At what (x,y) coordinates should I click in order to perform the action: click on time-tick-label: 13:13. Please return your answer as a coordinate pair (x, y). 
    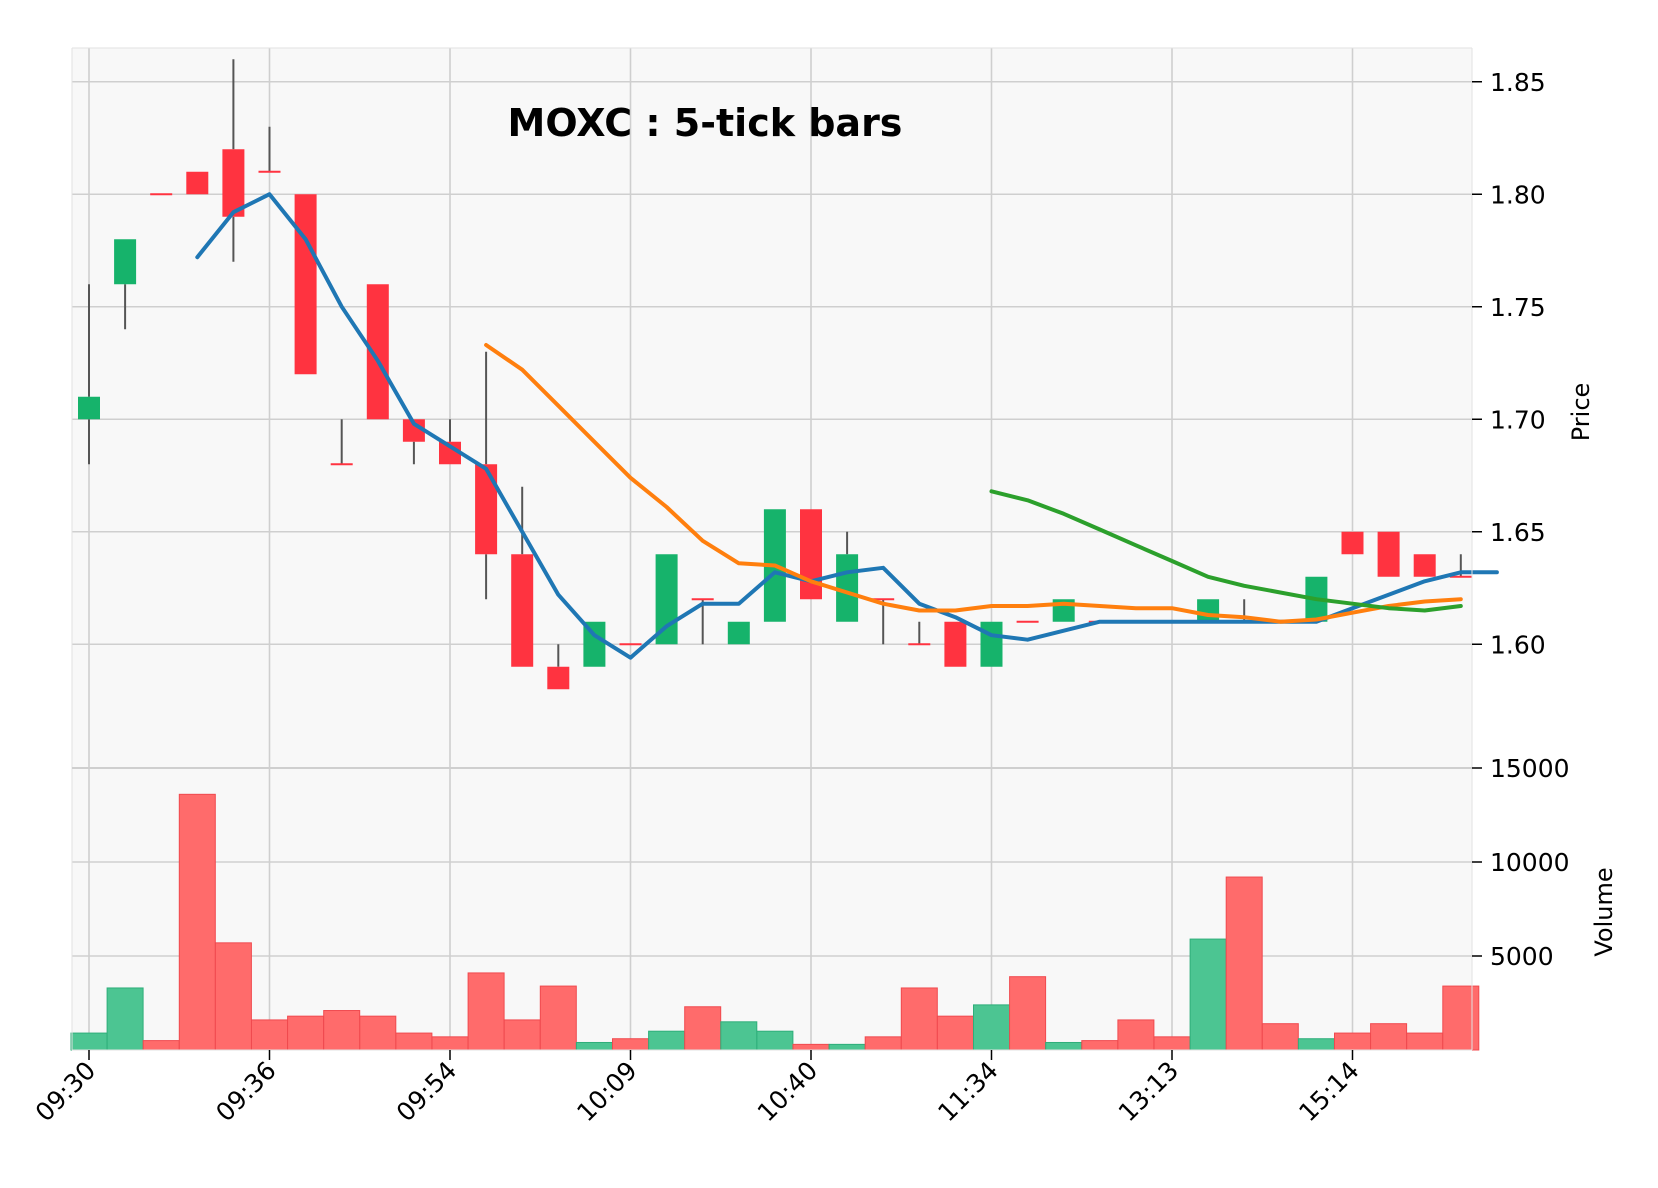
    Looking at the image, I should click on (1148, 1091).